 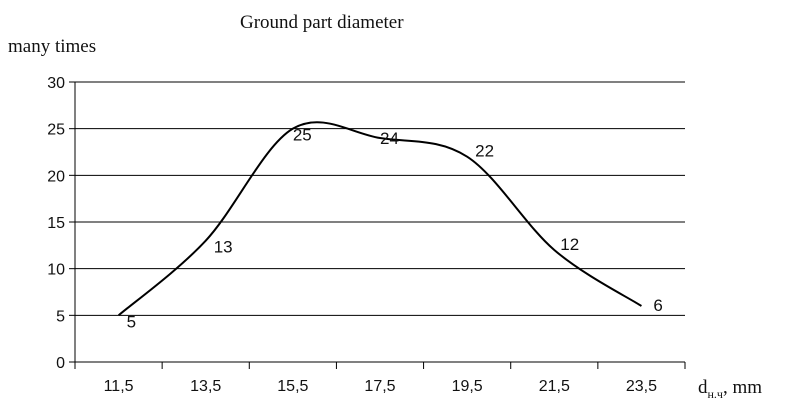 What do you see at coordinates (56, 130) in the screenshot?
I see `y-tick-label-25: 25` at bounding box center [56, 130].